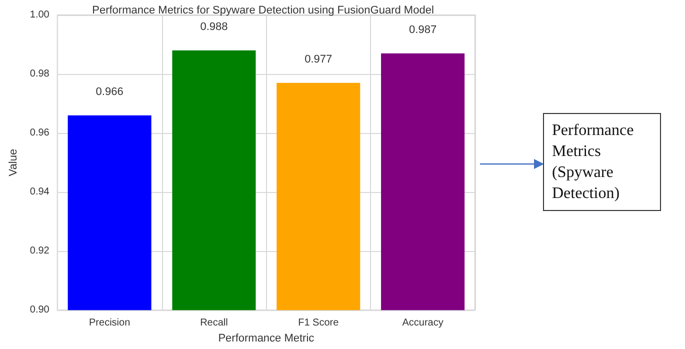  Describe the element at coordinates (40, 133) in the screenshot. I see `y-tick-label: 0.96` at that location.